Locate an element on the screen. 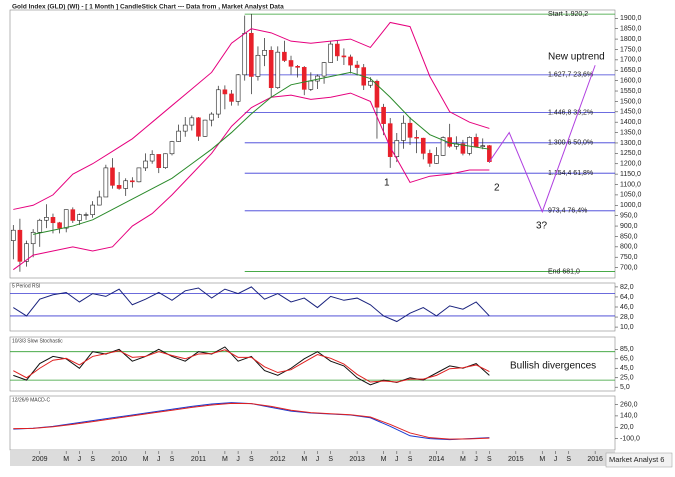 The image size is (675, 477). series-line is located at coordinates (251, 366).